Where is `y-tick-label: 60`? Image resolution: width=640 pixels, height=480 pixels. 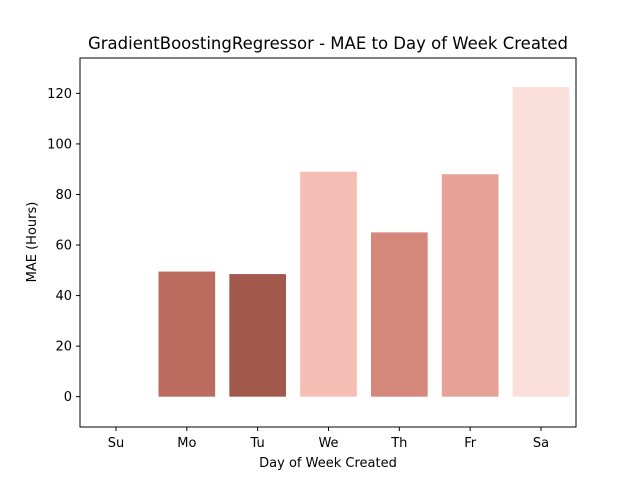
y-tick-label: 60 is located at coordinates (63, 246).